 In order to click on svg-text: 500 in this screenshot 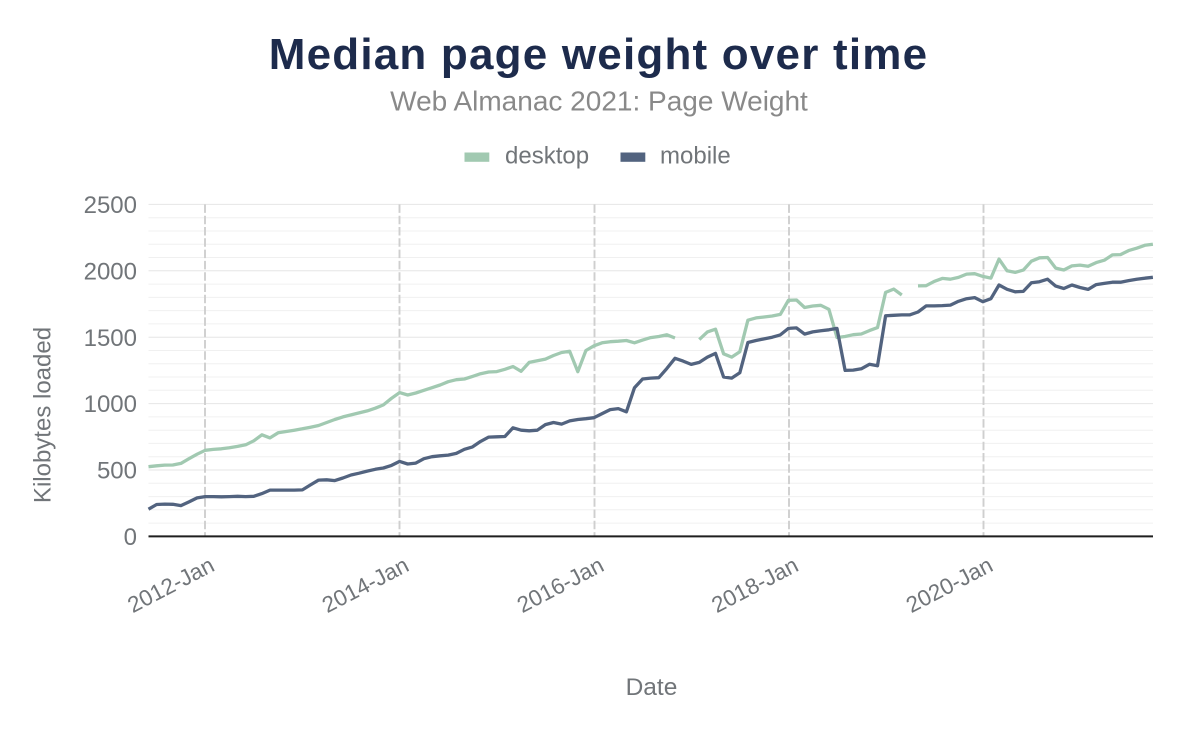, I will do `click(117, 471)`.